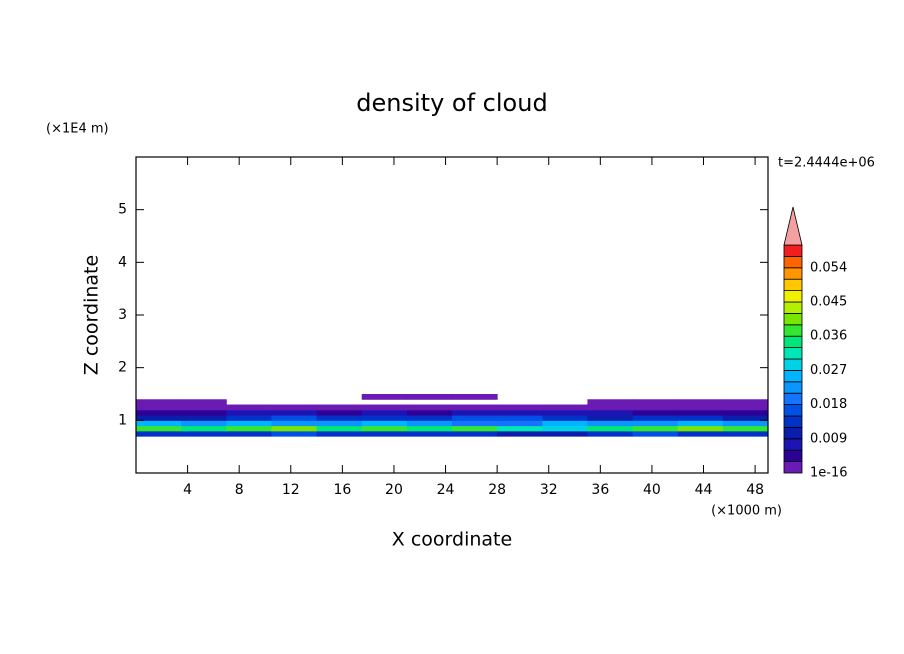  What do you see at coordinates (828, 302) in the screenshot?
I see `colorbar-tick-label: 0.045` at bounding box center [828, 302].